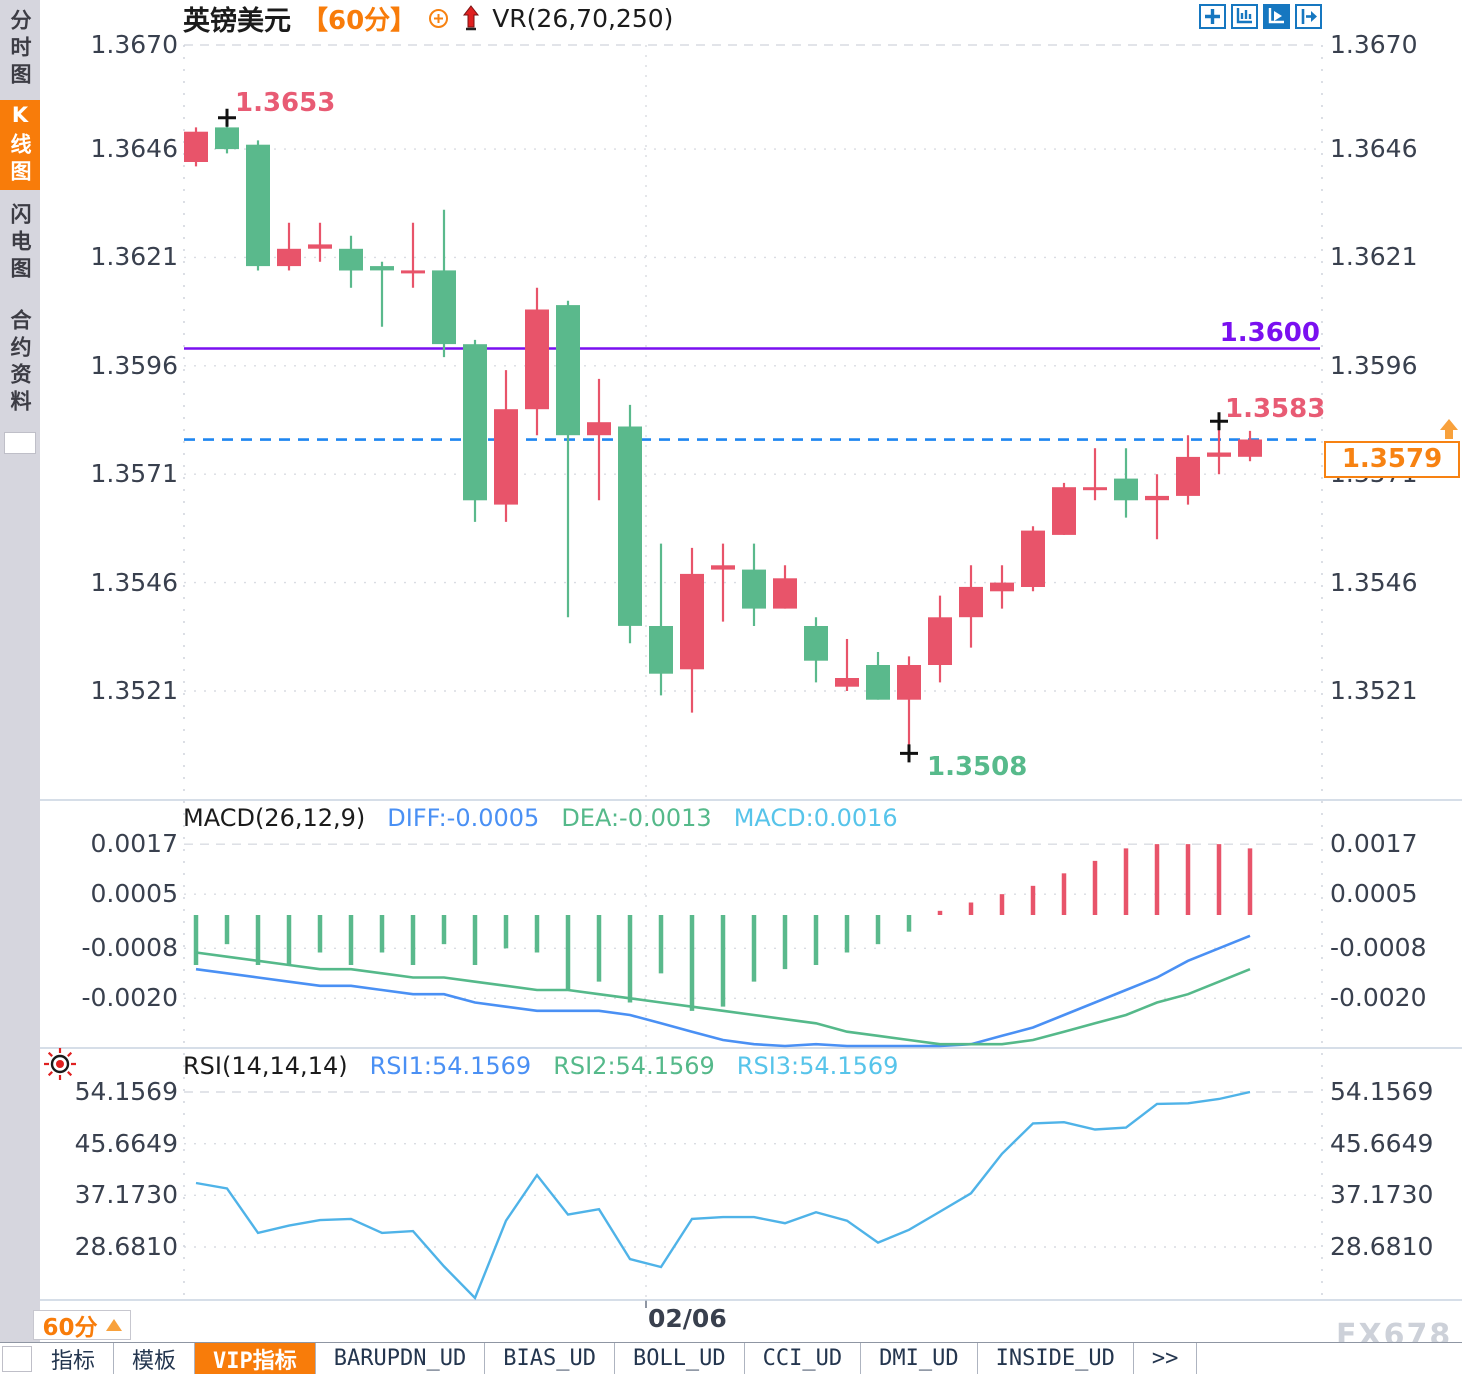  What do you see at coordinates (463, 818) in the screenshot?
I see `macd-diff-value: DIFF:-0.0005` at bounding box center [463, 818].